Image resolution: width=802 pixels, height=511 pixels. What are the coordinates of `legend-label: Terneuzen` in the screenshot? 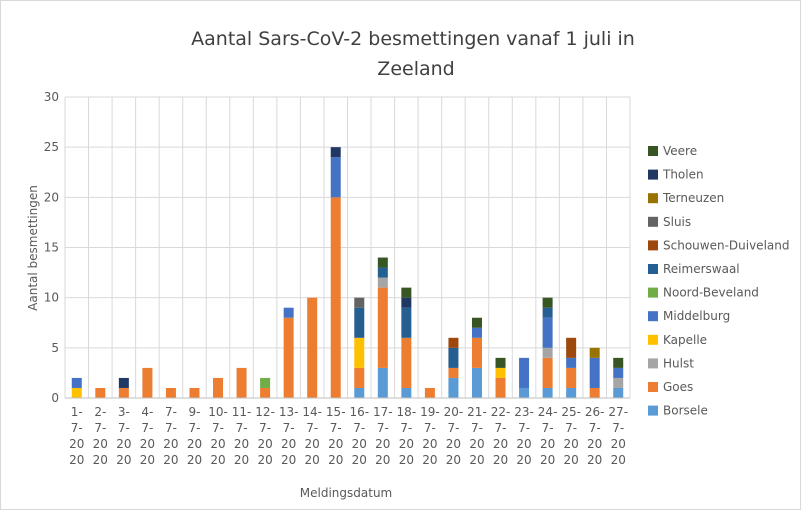 It's located at (693, 198).